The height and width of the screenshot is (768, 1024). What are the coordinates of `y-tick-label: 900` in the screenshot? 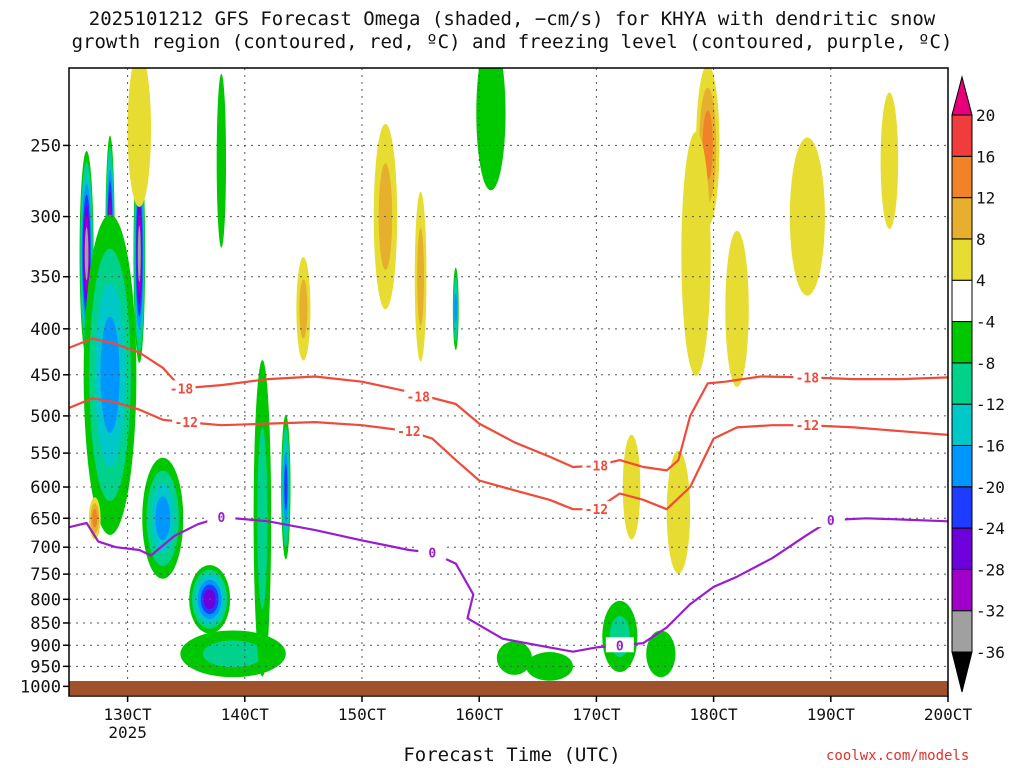 It's located at (45, 646).